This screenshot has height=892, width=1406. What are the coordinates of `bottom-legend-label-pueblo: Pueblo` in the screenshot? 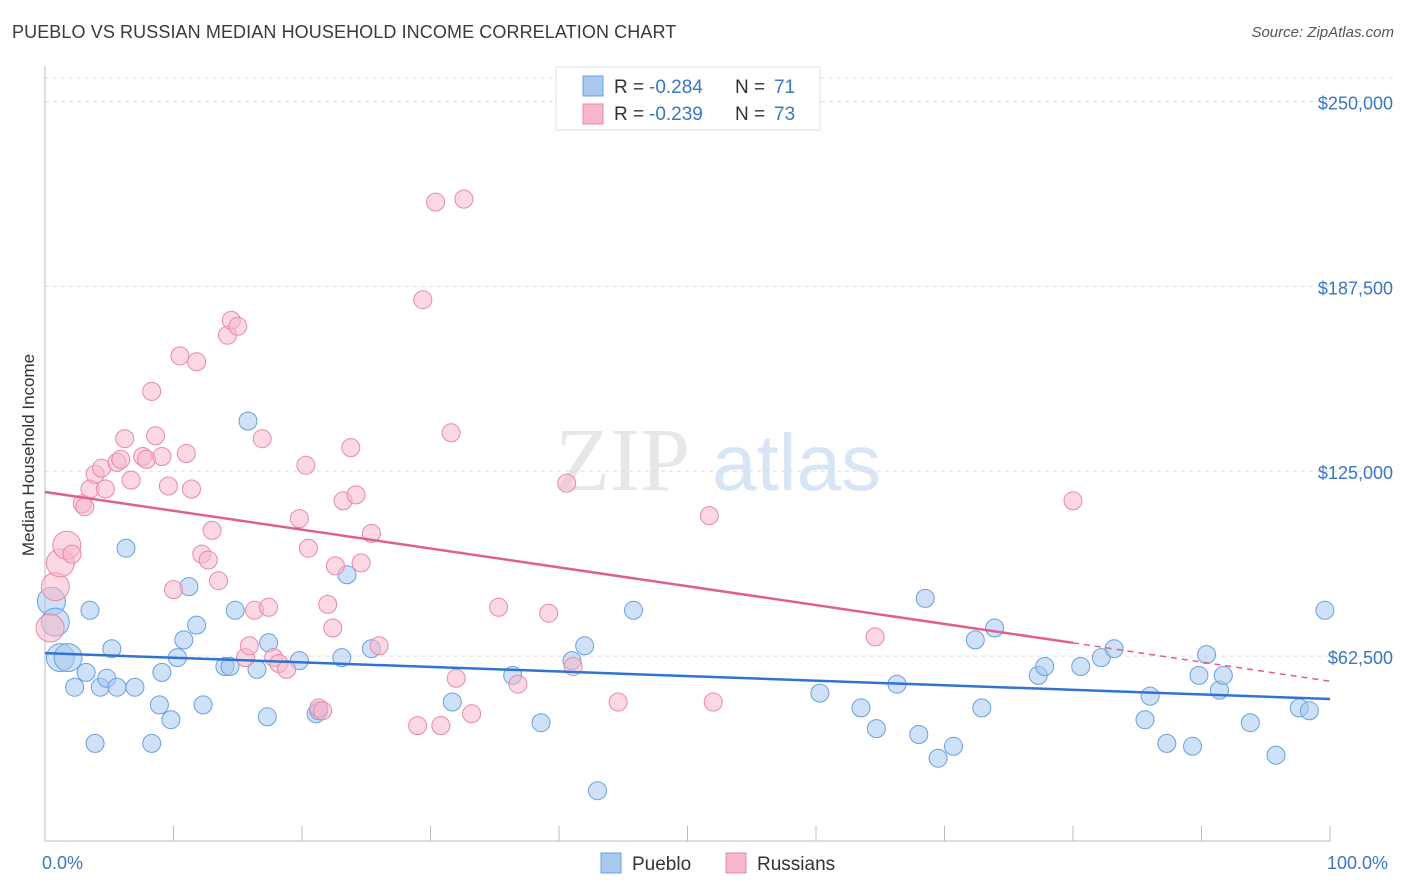 It's located at (661, 864).